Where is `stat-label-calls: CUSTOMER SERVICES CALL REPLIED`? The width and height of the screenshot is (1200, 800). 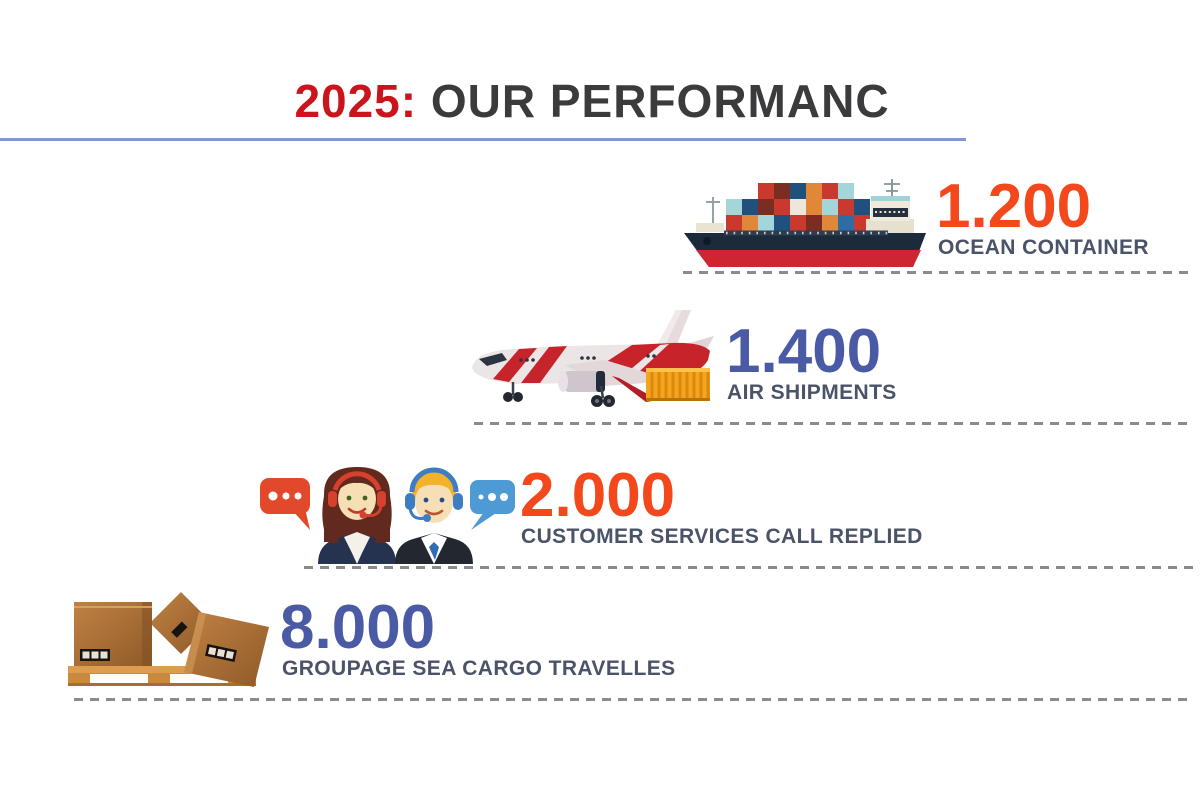 stat-label-calls: CUSTOMER SERVICES CALL REPLIED is located at coordinates (722, 536).